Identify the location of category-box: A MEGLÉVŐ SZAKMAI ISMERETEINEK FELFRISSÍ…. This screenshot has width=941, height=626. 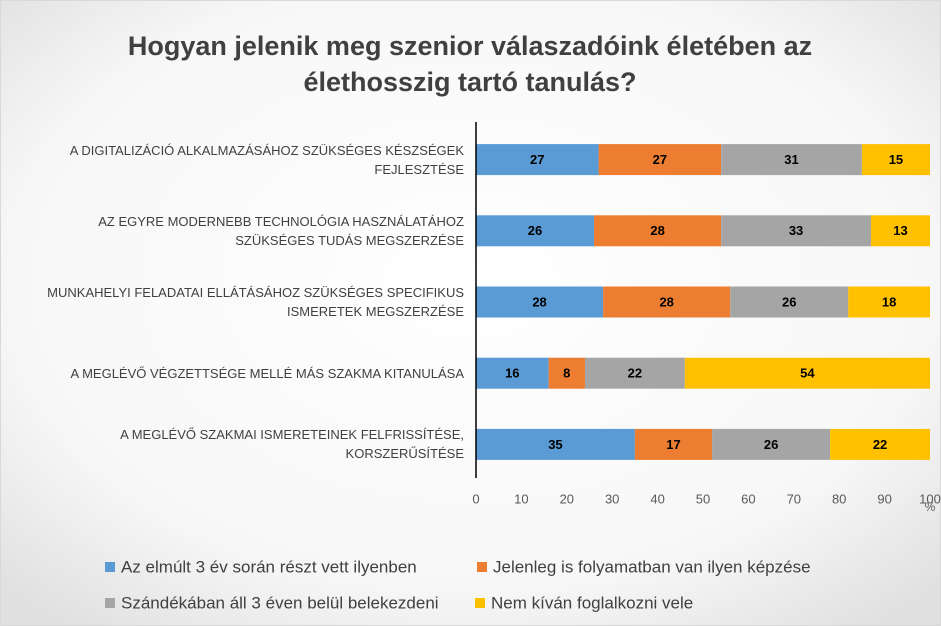
(292, 444).